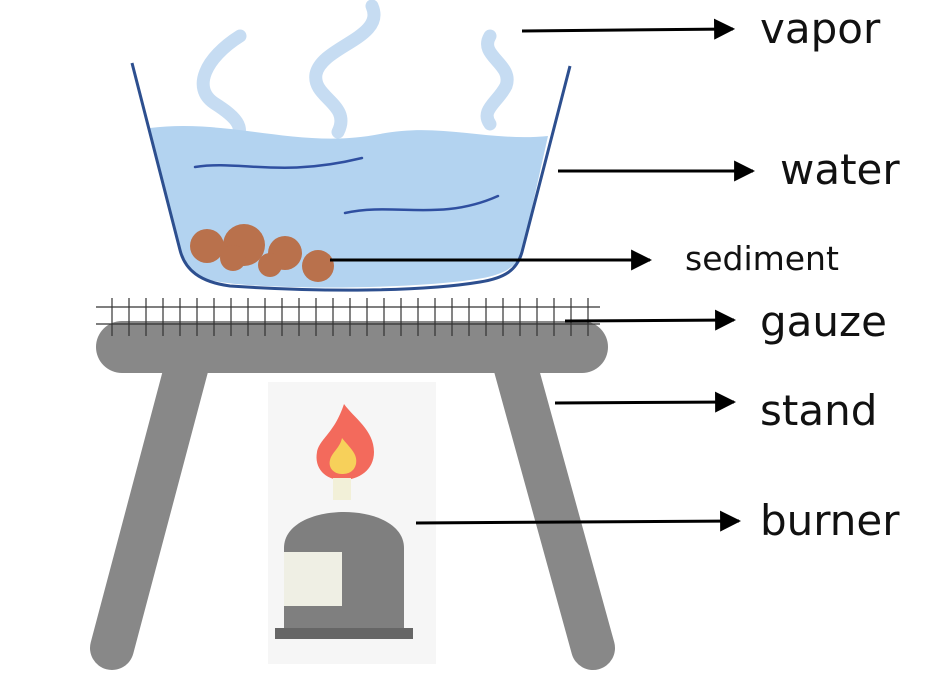  Describe the element at coordinates (840, 169) in the screenshot. I see `label-water: water` at that location.